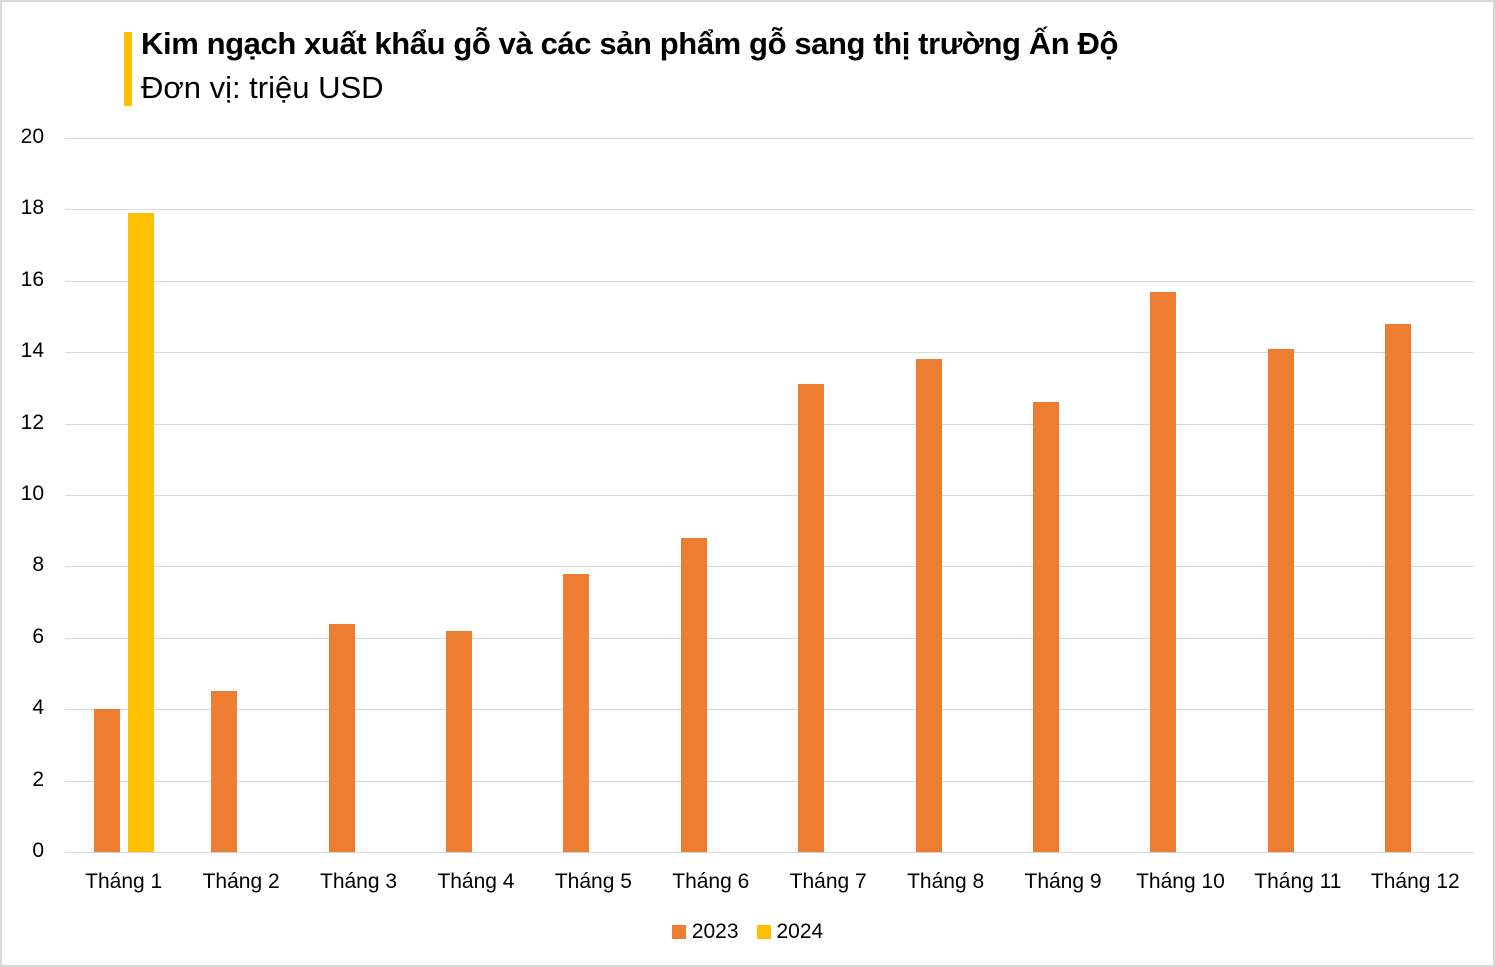  Describe the element at coordinates (946, 881) in the screenshot. I see `x-tick-label: Tháng 8` at that location.